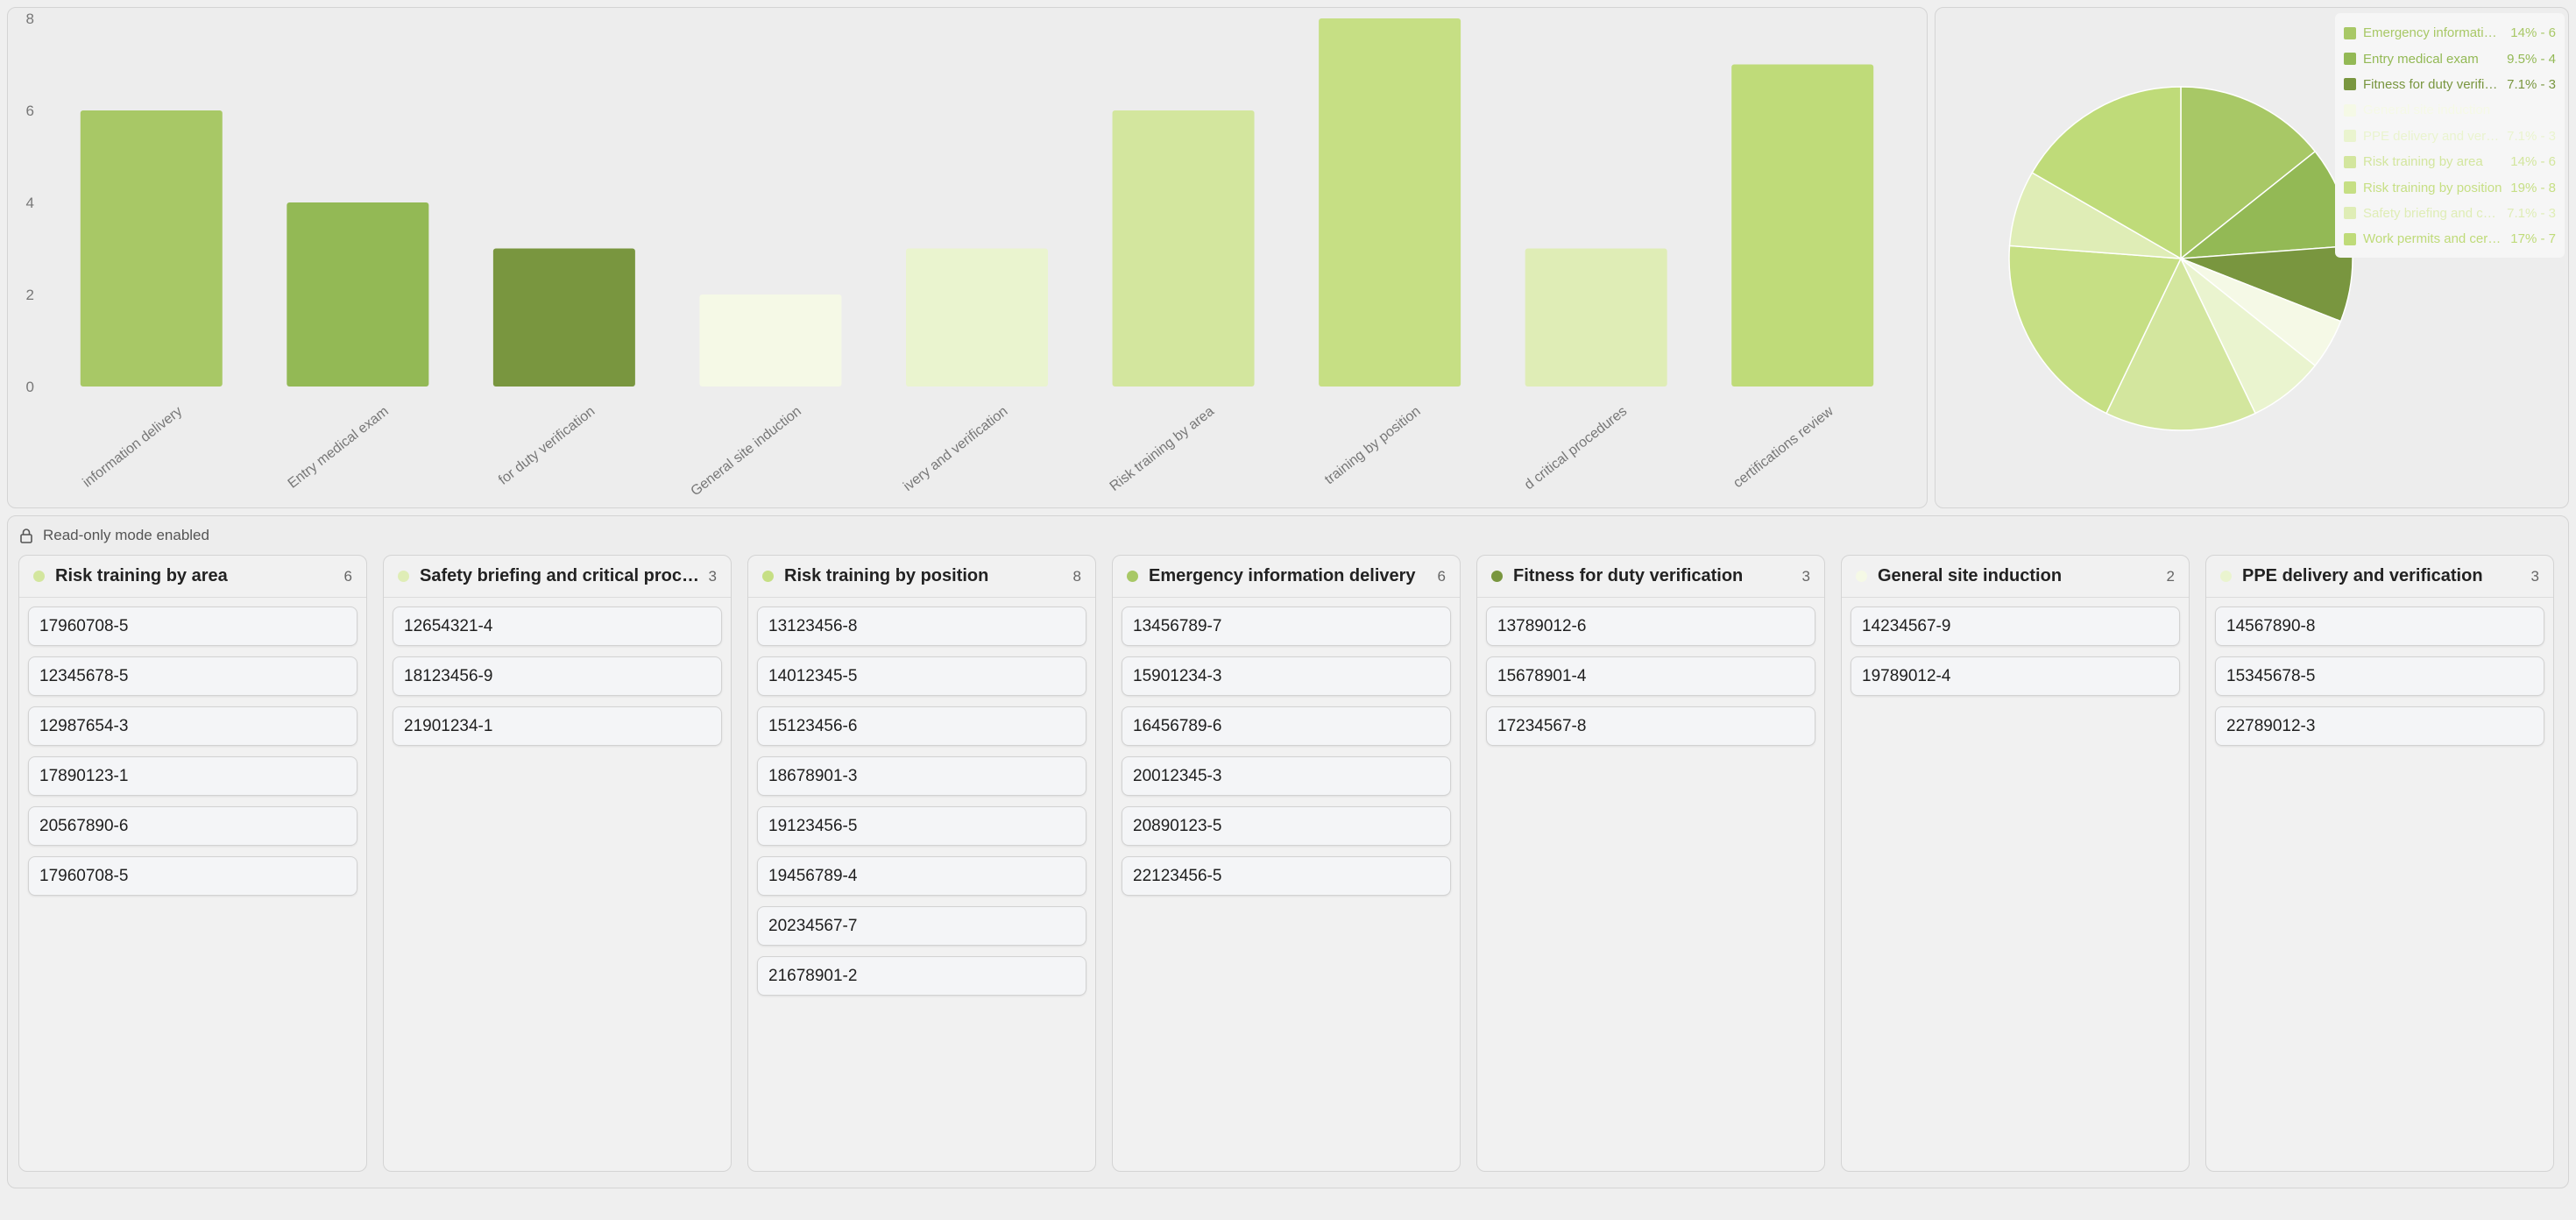 This screenshot has width=2576, height=1220. What do you see at coordinates (30, 203) in the screenshot?
I see `y-tick-label: 4` at bounding box center [30, 203].